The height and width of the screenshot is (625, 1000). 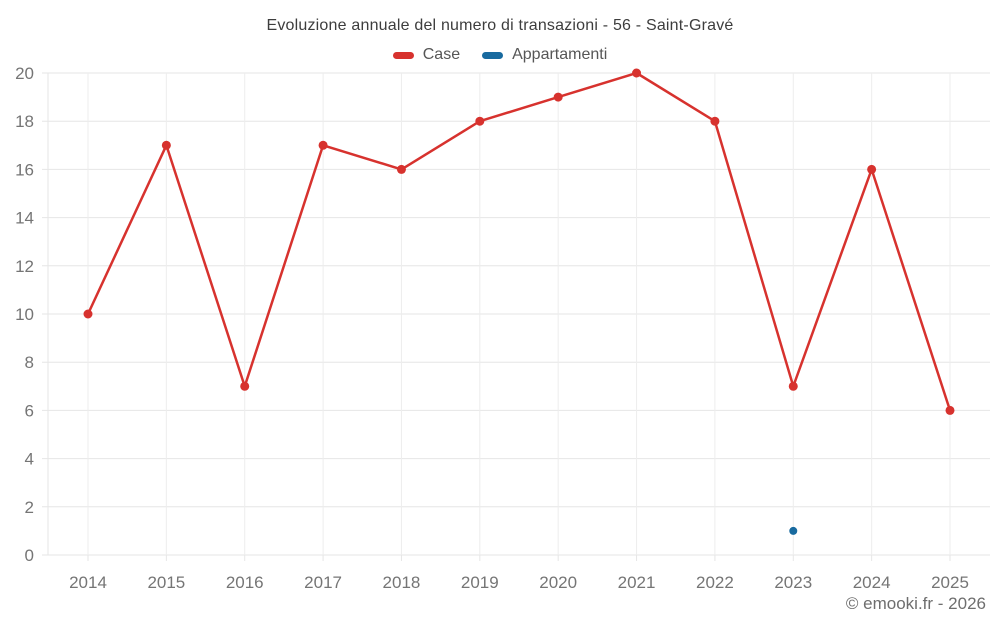 What do you see at coordinates (245, 582) in the screenshot?
I see `x-tick-label: 2016` at bounding box center [245, 582].